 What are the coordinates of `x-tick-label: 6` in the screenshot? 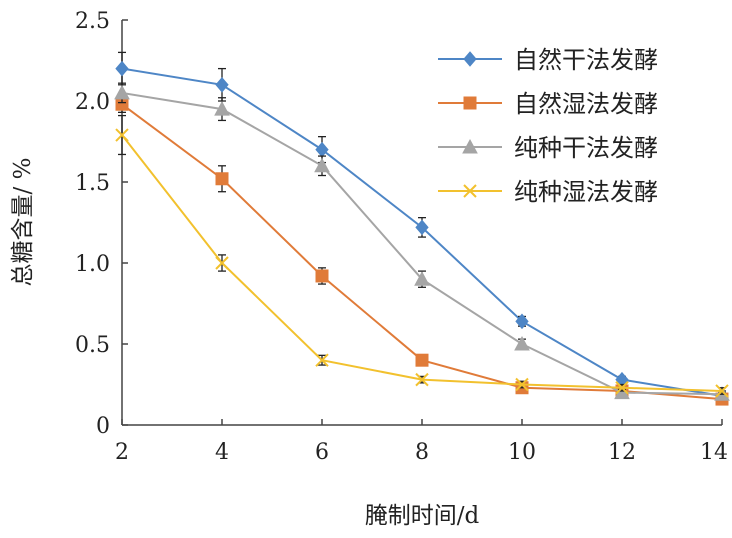 It's located at (322, 452).